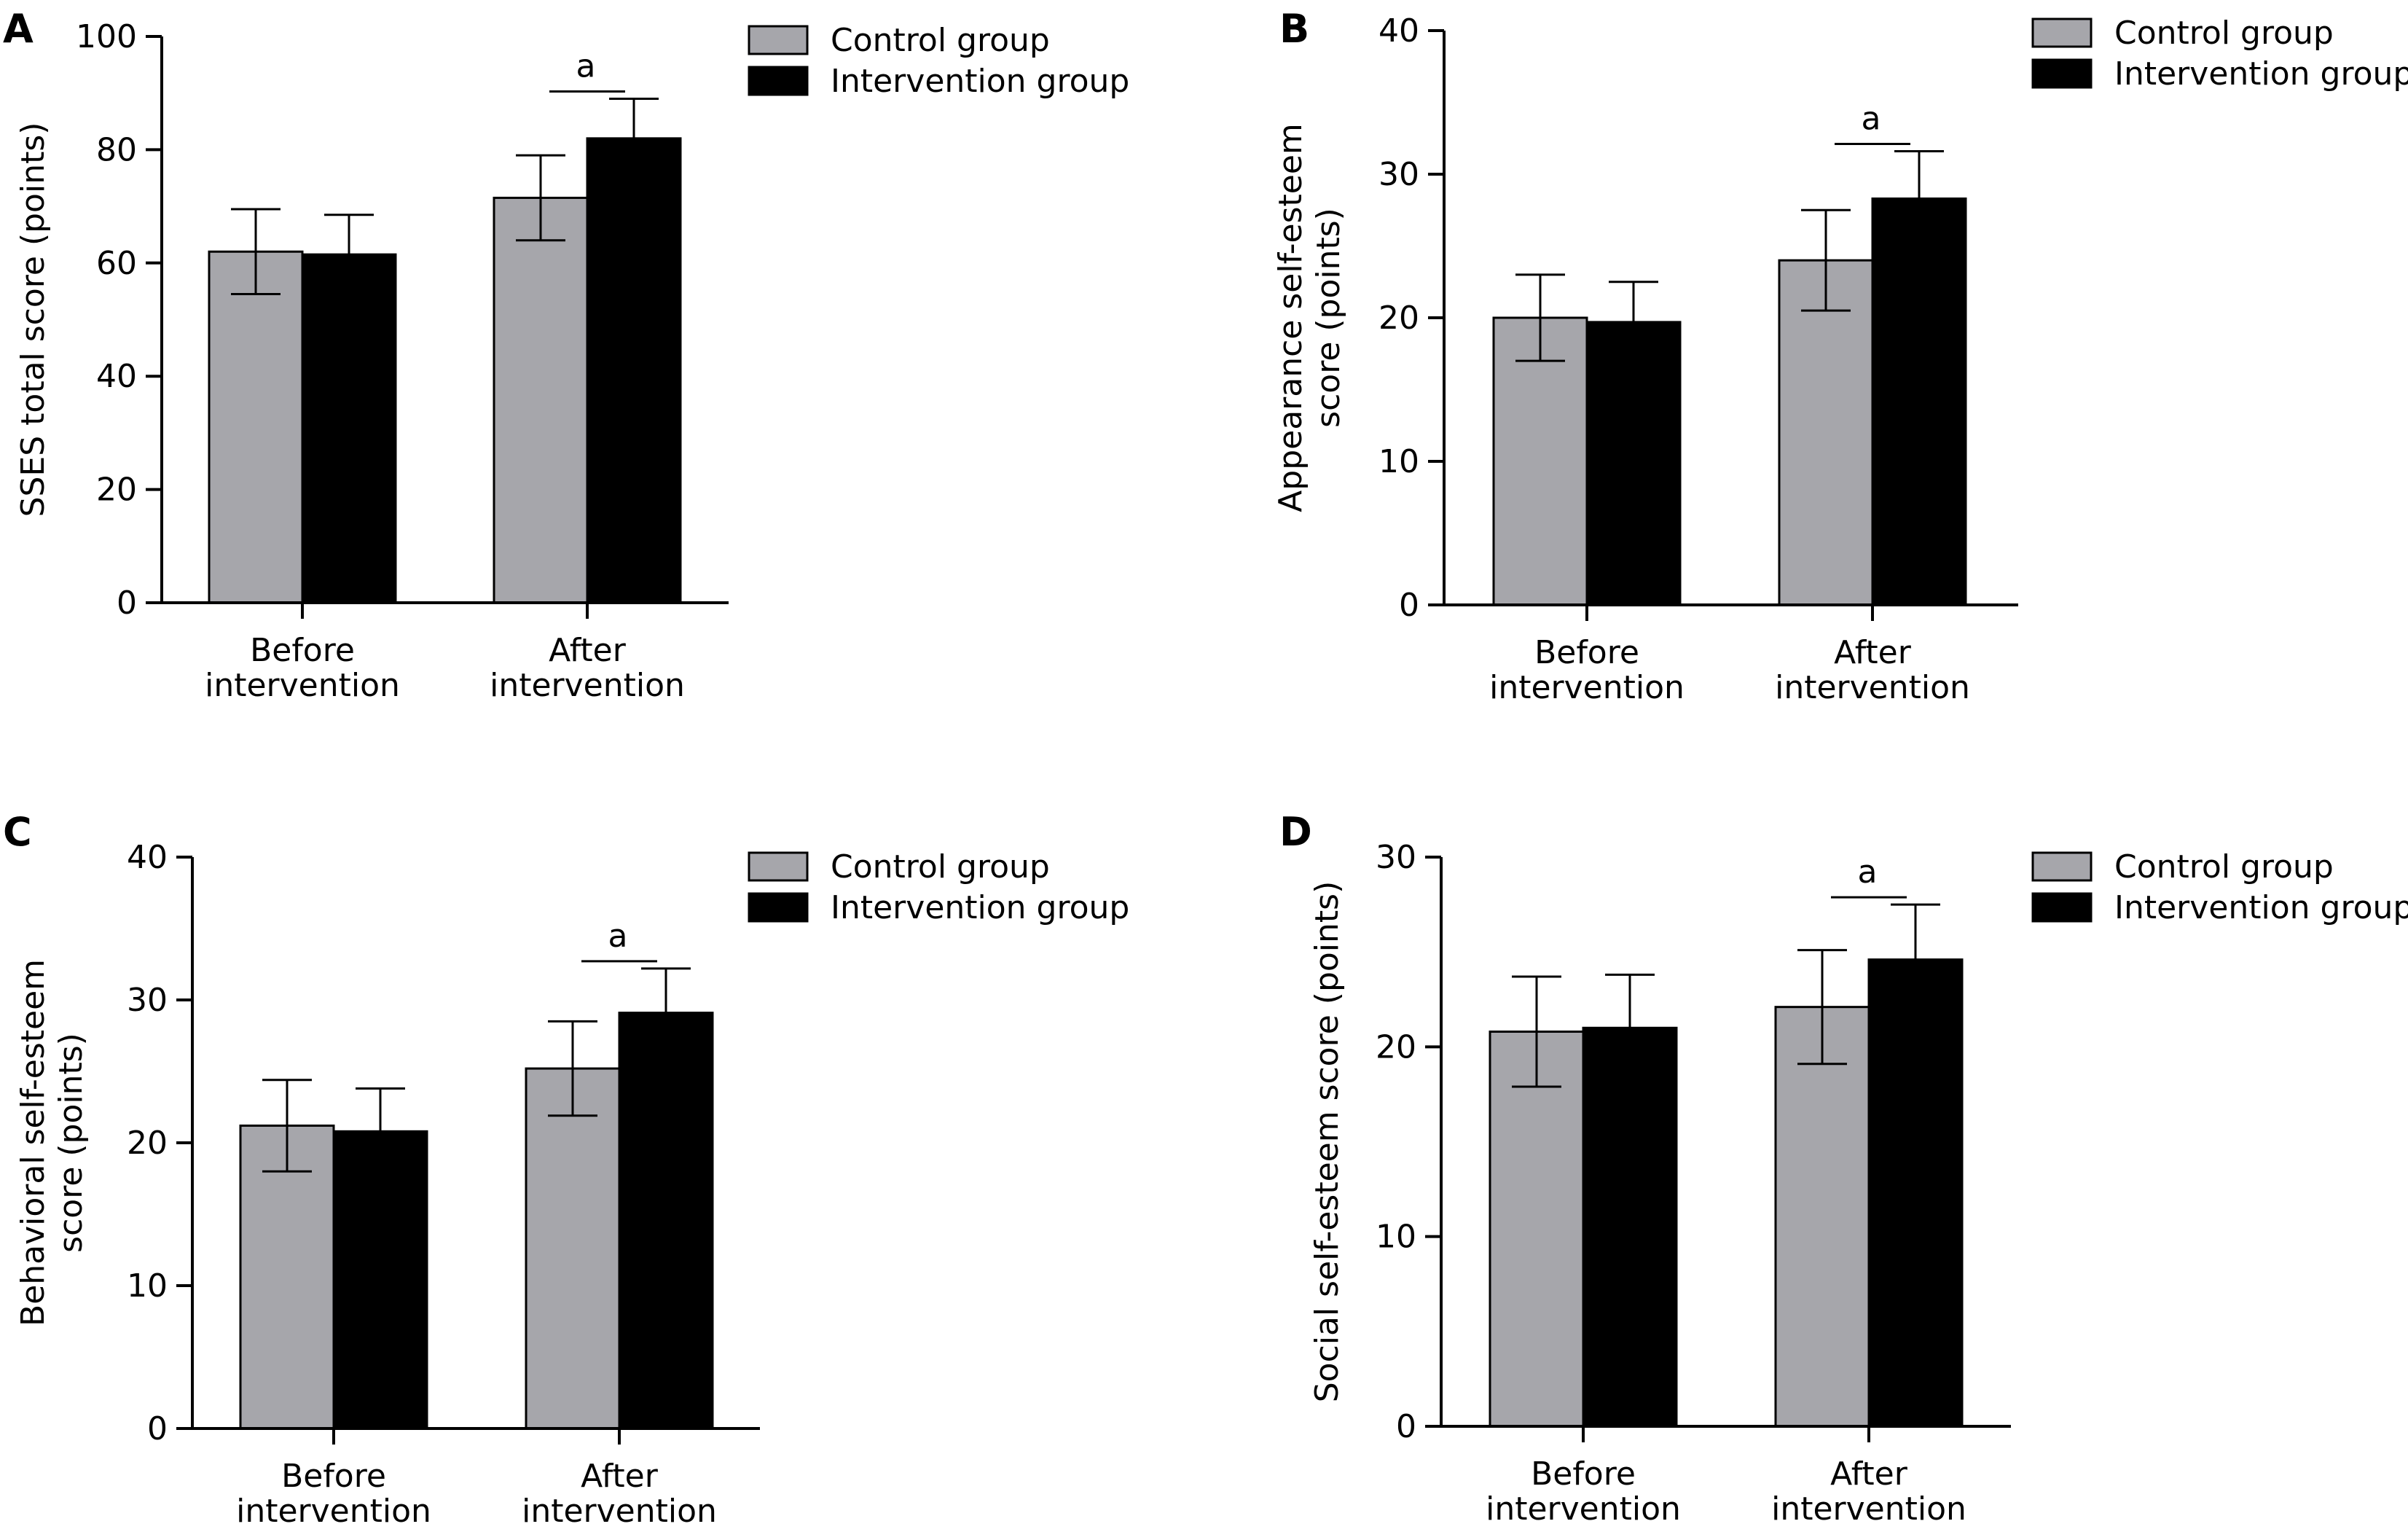  Describe the element at coordinates (18, 29) in the screenshot. I see `panel-letter: A` at that location.